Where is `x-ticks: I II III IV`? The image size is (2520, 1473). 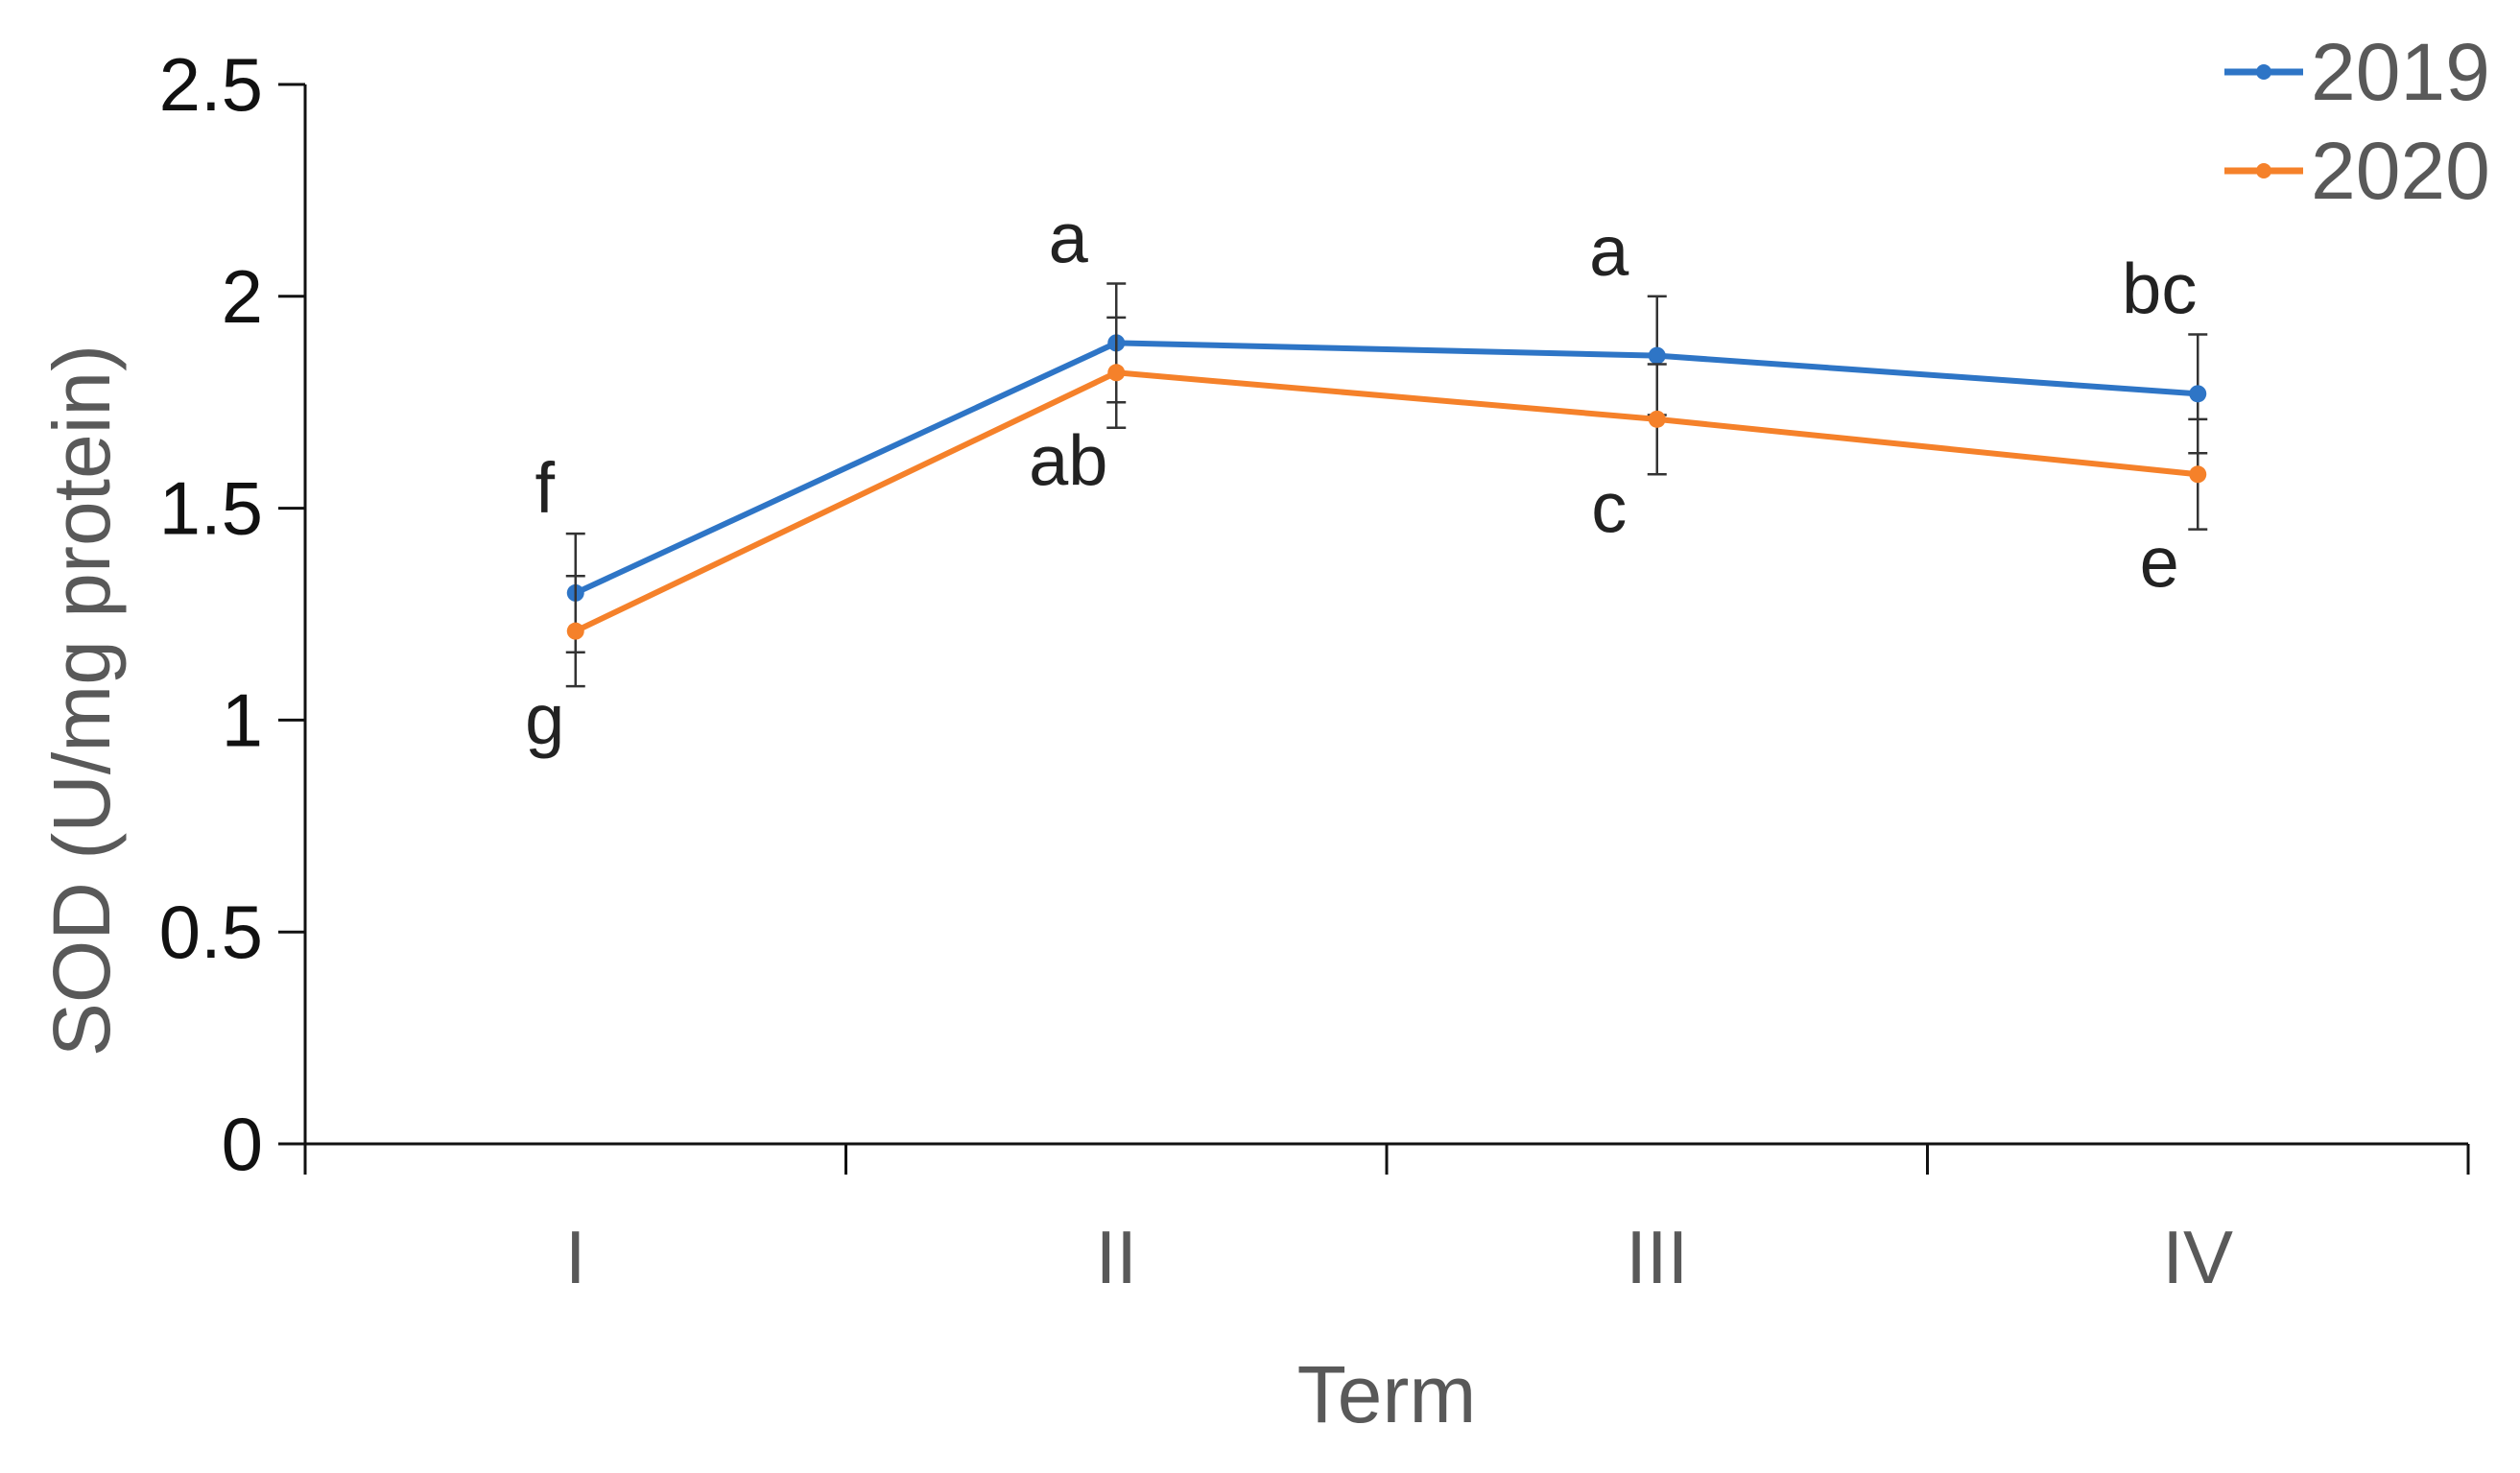
x-ticks: I II III IV is located at coordinates (1386, 1222).